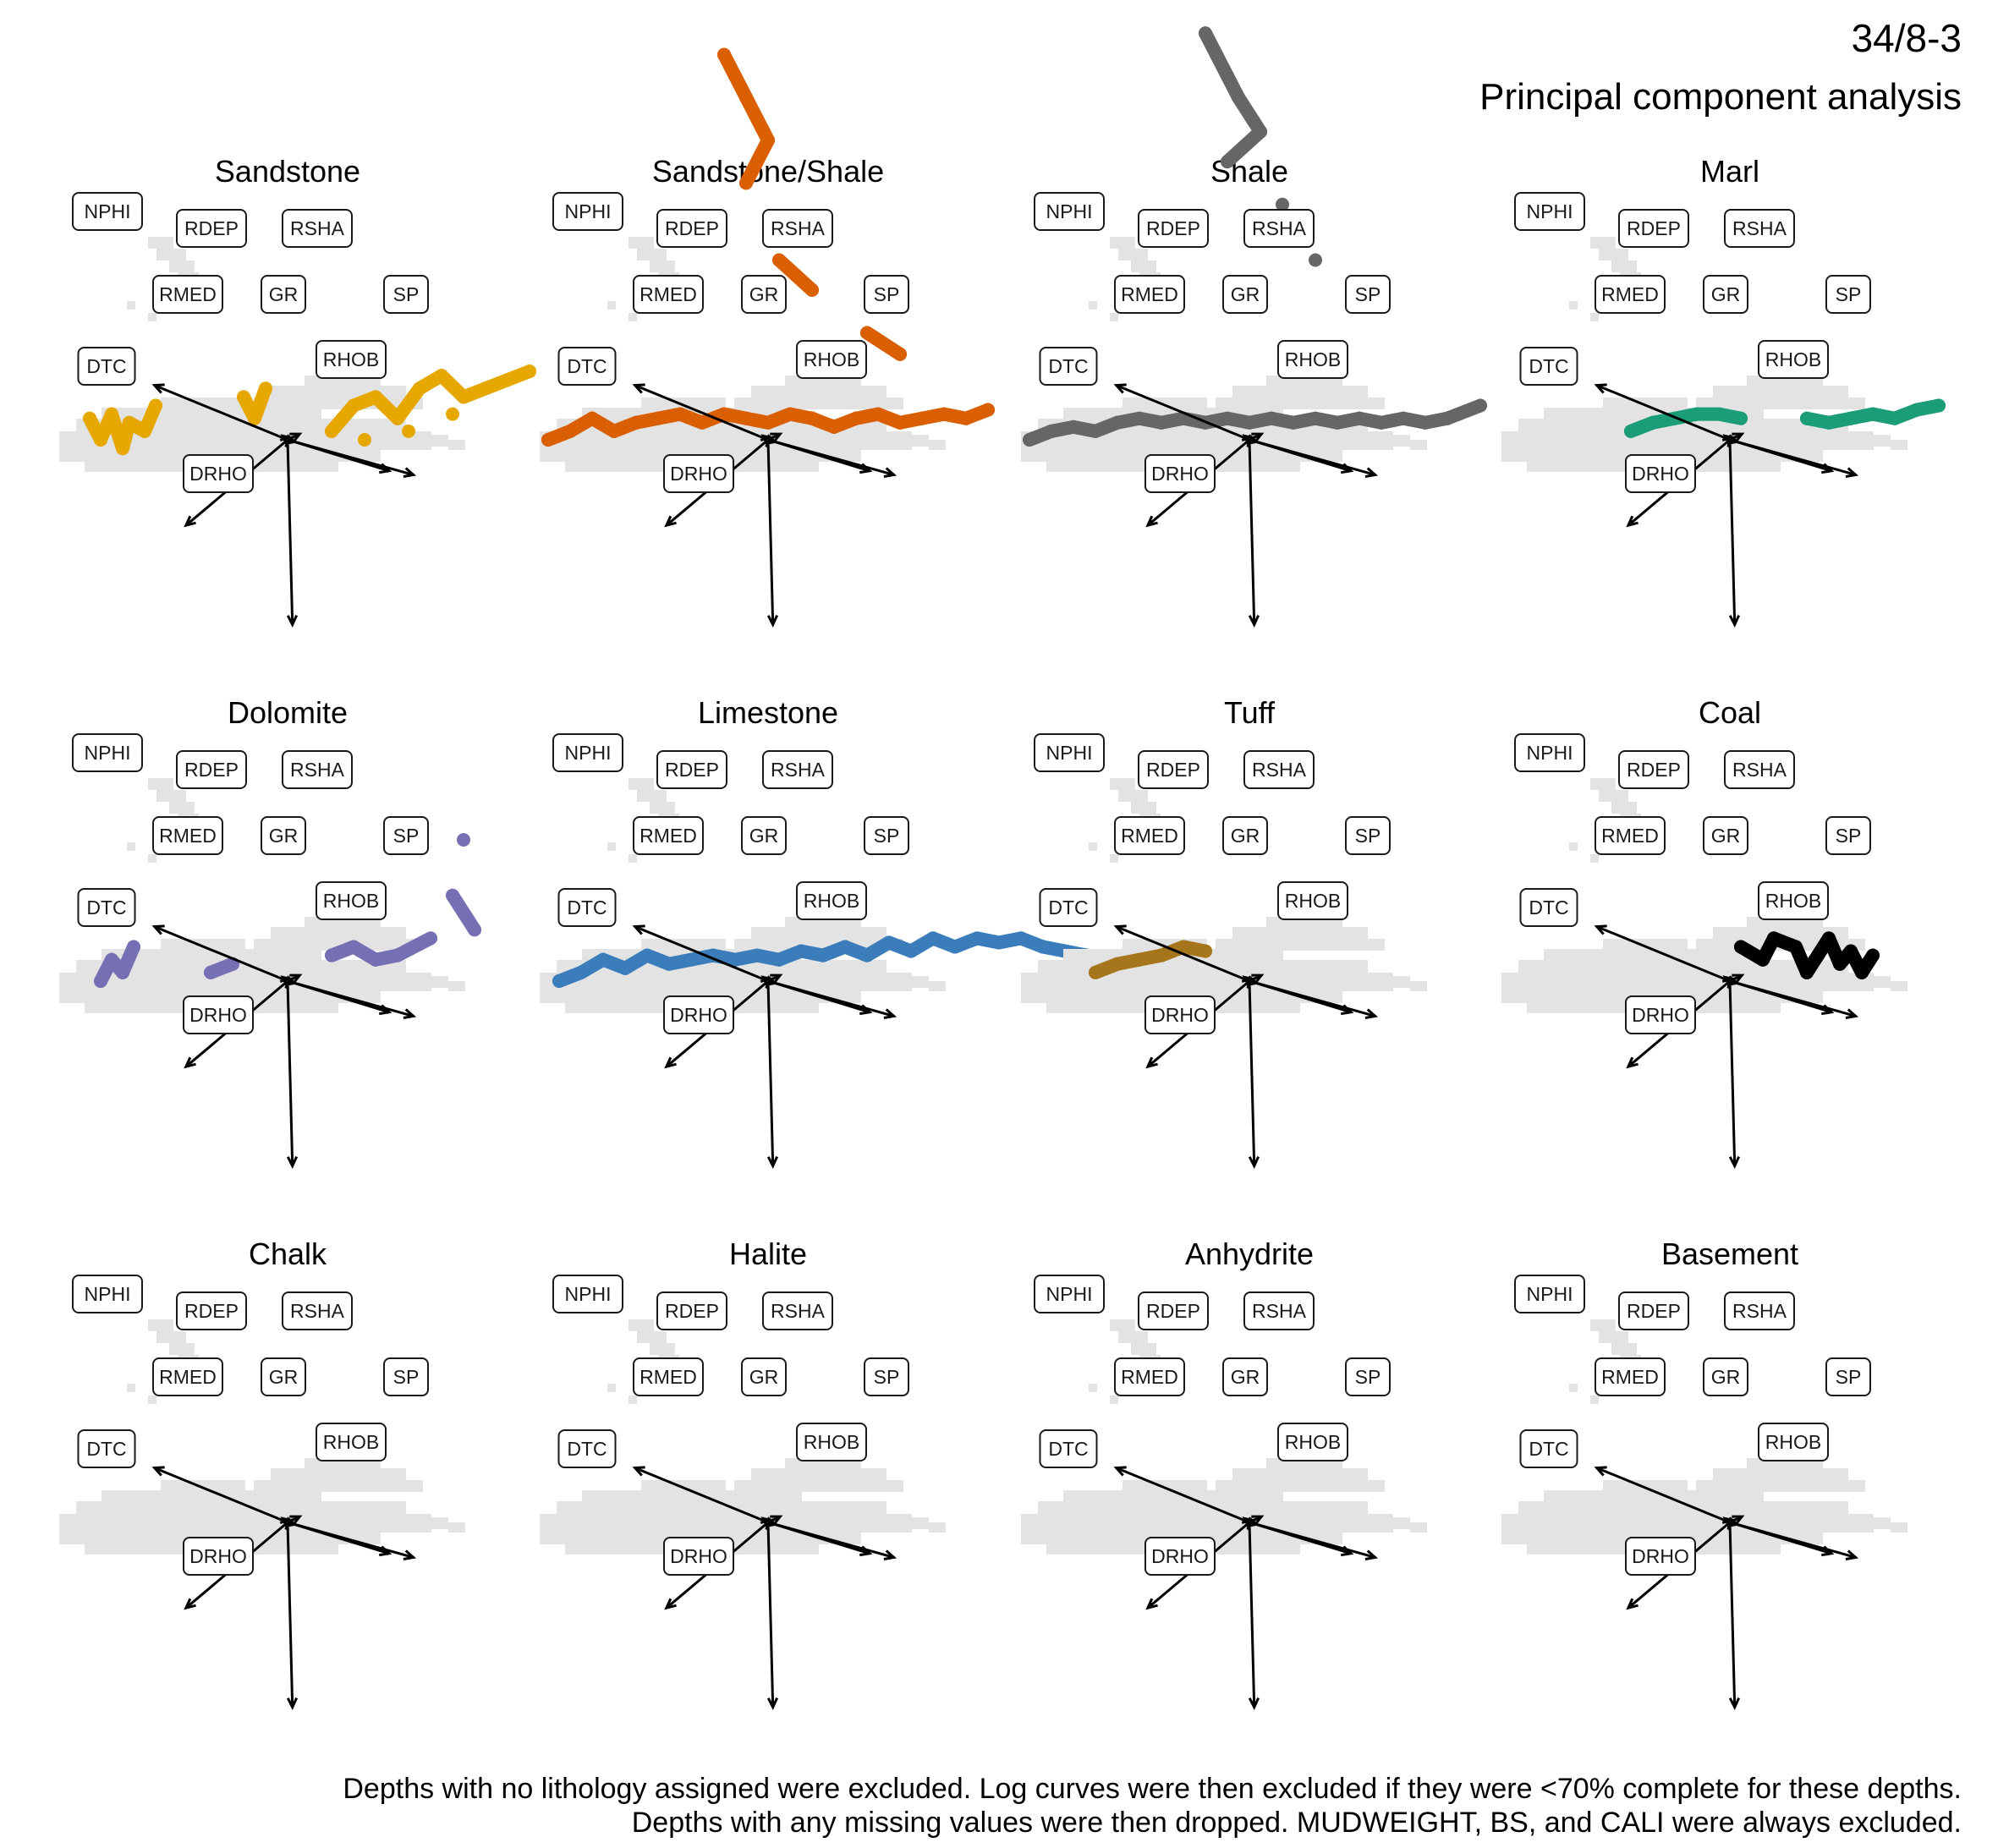 Image resolution: width=1998 pixels, height=1848 pixels. I want to click on facet-anhydrite: Anhydrite NPHI RDEP RSHA RMED GR SP RHOB DTC DRHO, so click(1224, 1473).